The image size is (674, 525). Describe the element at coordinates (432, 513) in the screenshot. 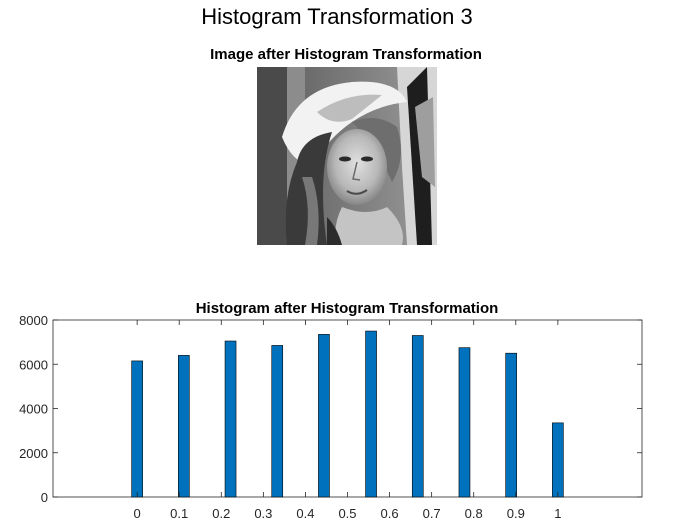

I see `x-tick-label: 0.7` at that location.